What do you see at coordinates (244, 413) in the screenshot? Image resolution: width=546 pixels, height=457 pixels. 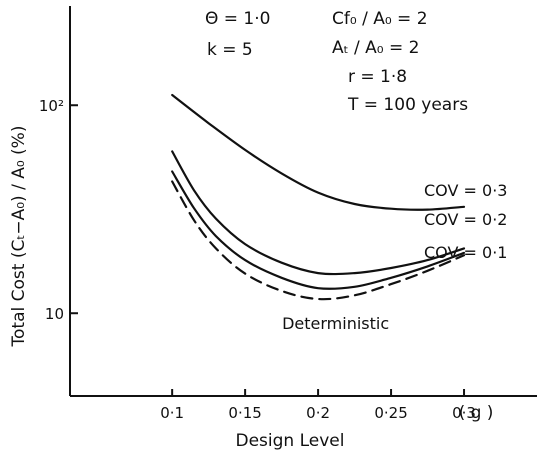 I see `x-tick-label: 0·15` at bounding box center [244, 413].